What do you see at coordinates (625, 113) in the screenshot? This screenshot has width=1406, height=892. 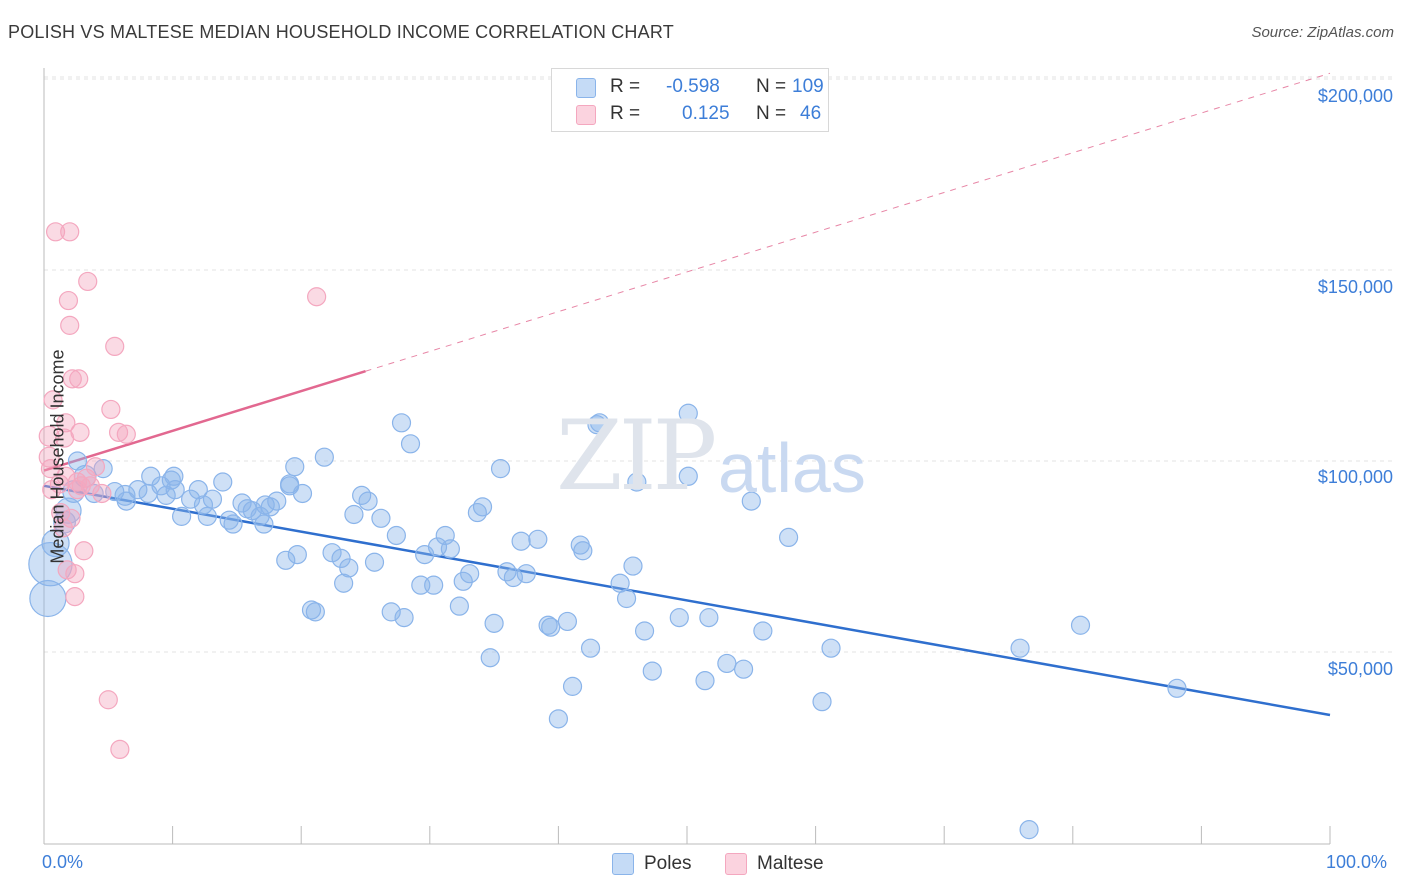 I see `maltese-r-label: R =` at bounding box center [625, 113].